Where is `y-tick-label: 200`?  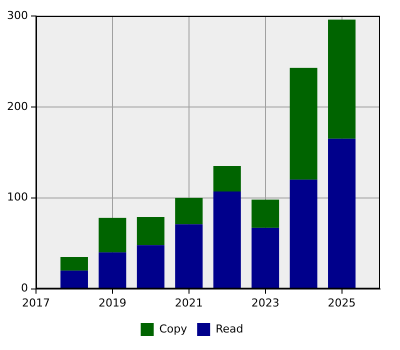
y-tick-label: 200 is located at coordinates (17, 106).